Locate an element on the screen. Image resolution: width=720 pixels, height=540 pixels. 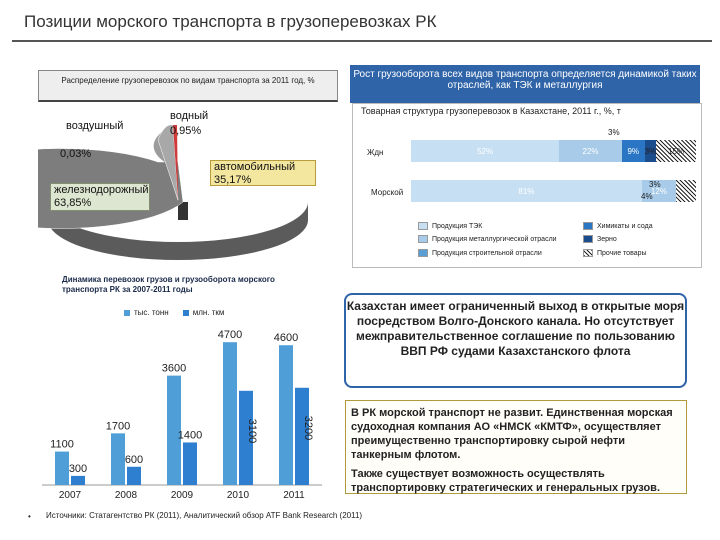
pie-label-rail: железнодорожный 63,85% is located at coordinates (100, 197).